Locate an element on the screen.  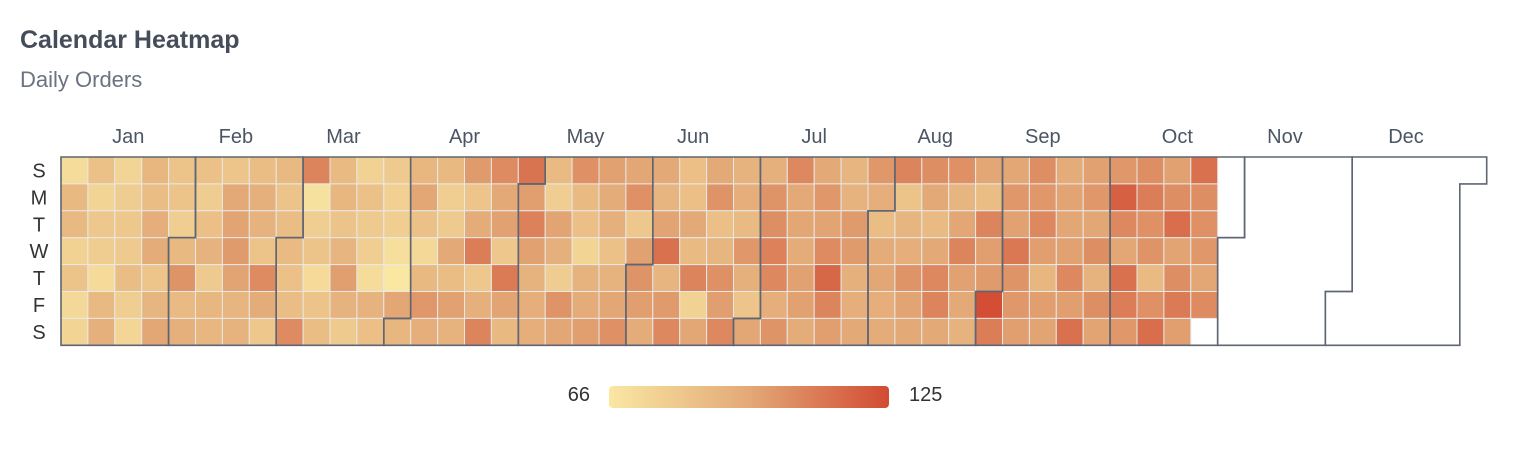
month-label: Sep is located at coordinates (1043, 137).